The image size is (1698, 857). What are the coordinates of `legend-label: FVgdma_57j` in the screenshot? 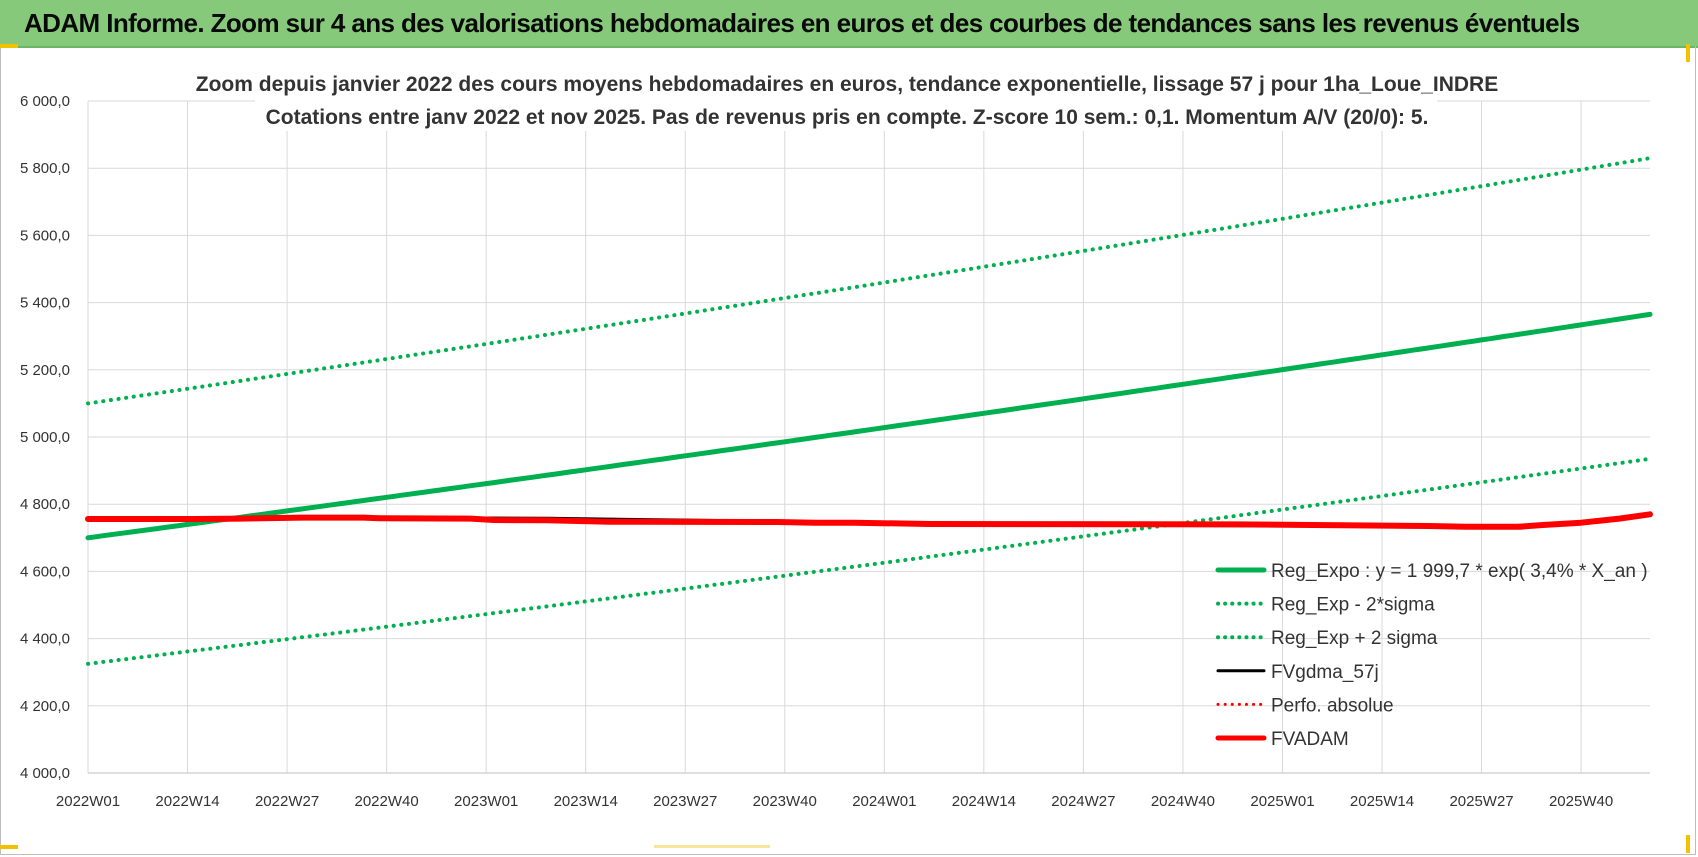 It's located at (1325, 672).